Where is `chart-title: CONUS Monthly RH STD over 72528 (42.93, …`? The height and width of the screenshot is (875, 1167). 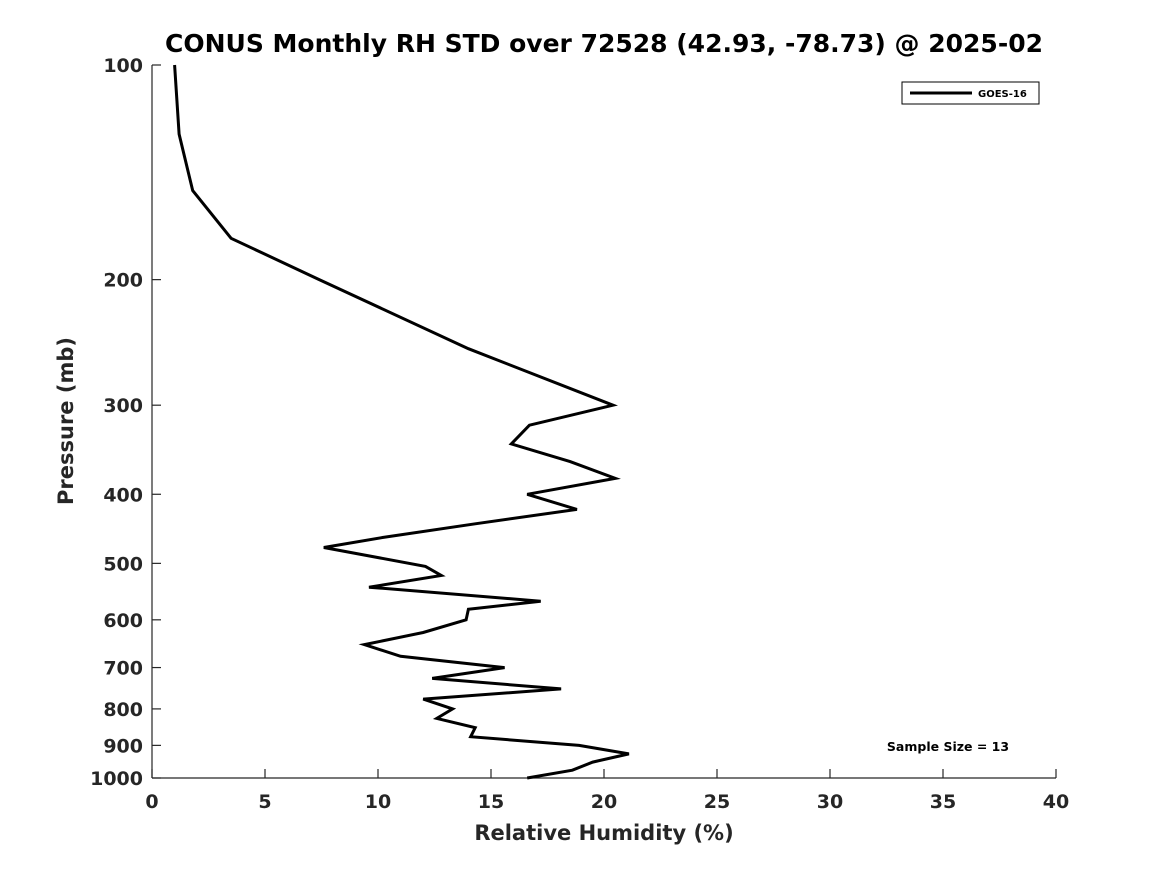
chart-title: CONUS Monthly RH STD over 72528 (42.93, … is located at coordinates (604, 43).